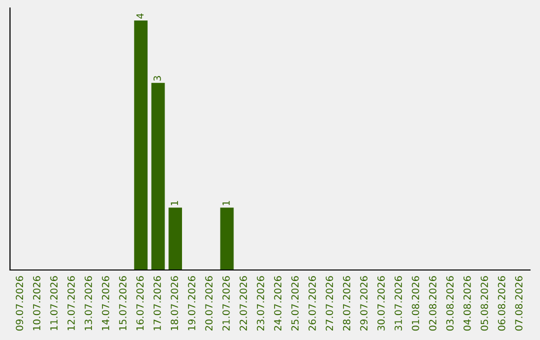  Describe the element at coordinates (209, 303) in the screenshot. I see `x-tick-label: 20.07.2026` at that location.